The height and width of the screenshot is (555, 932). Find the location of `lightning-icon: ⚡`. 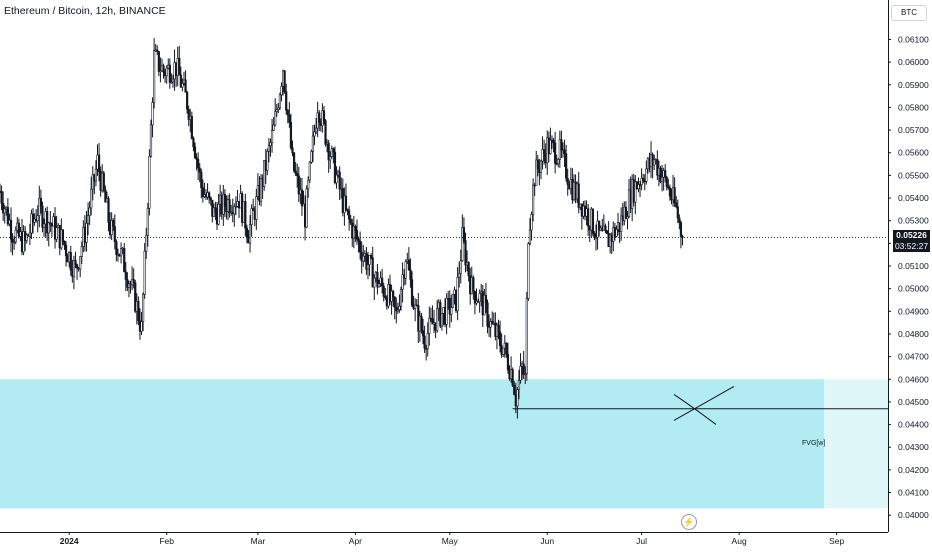

lightning-icon: ⚡ is located at coordinates (689, 522).